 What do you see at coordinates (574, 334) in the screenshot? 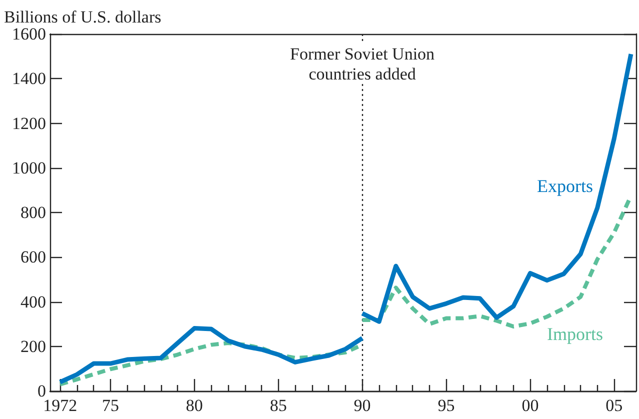
I see `series-label: Imports` at bounding box center [574, 334].